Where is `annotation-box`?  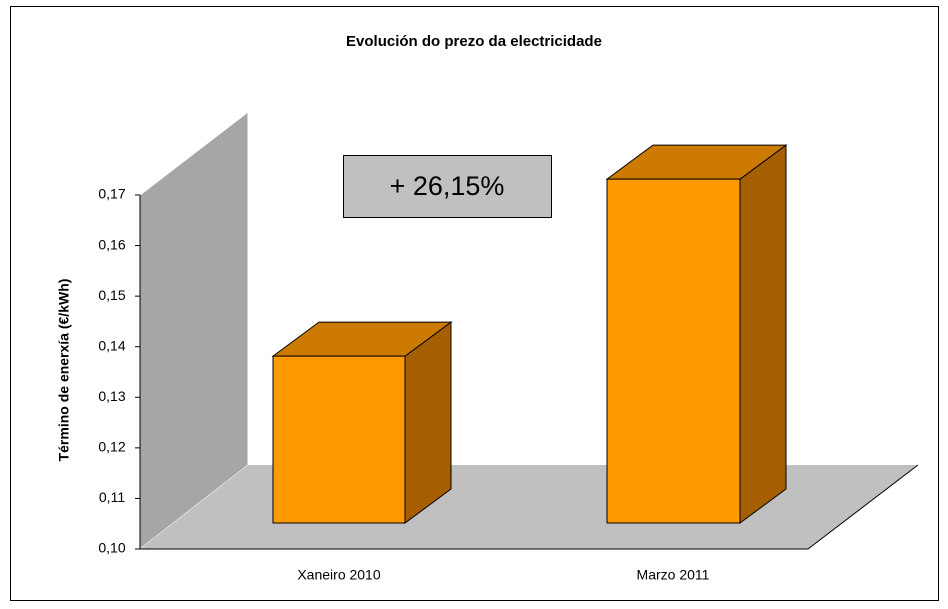
annotation-box is located at coordinates (447, 186).